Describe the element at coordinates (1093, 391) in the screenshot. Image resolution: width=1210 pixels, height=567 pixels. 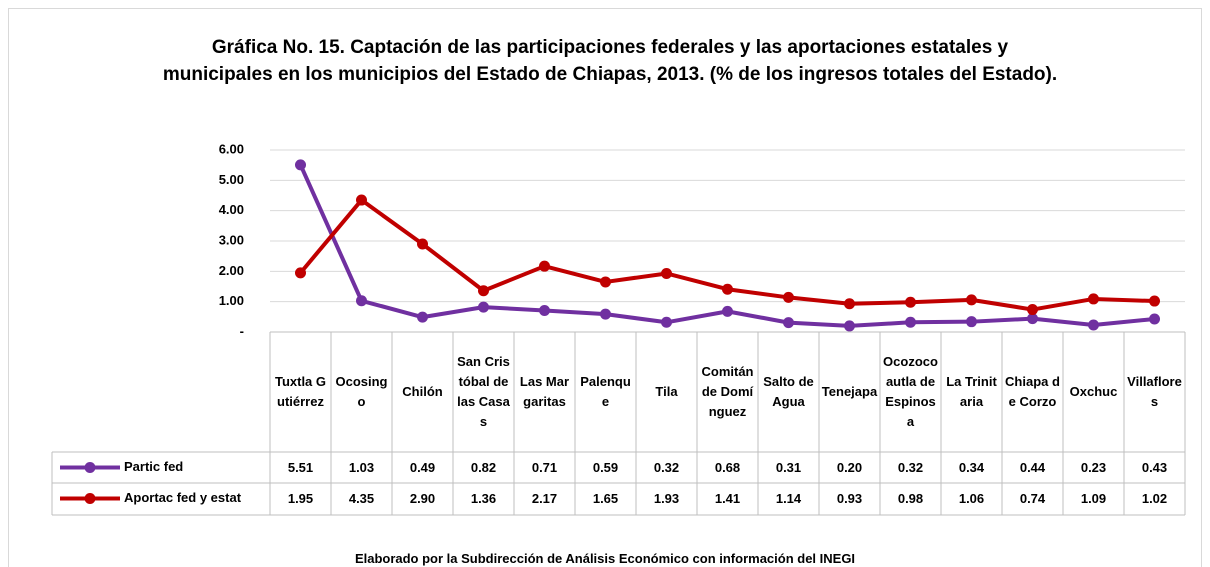
I see `category-label: Oxchuc` at that location.